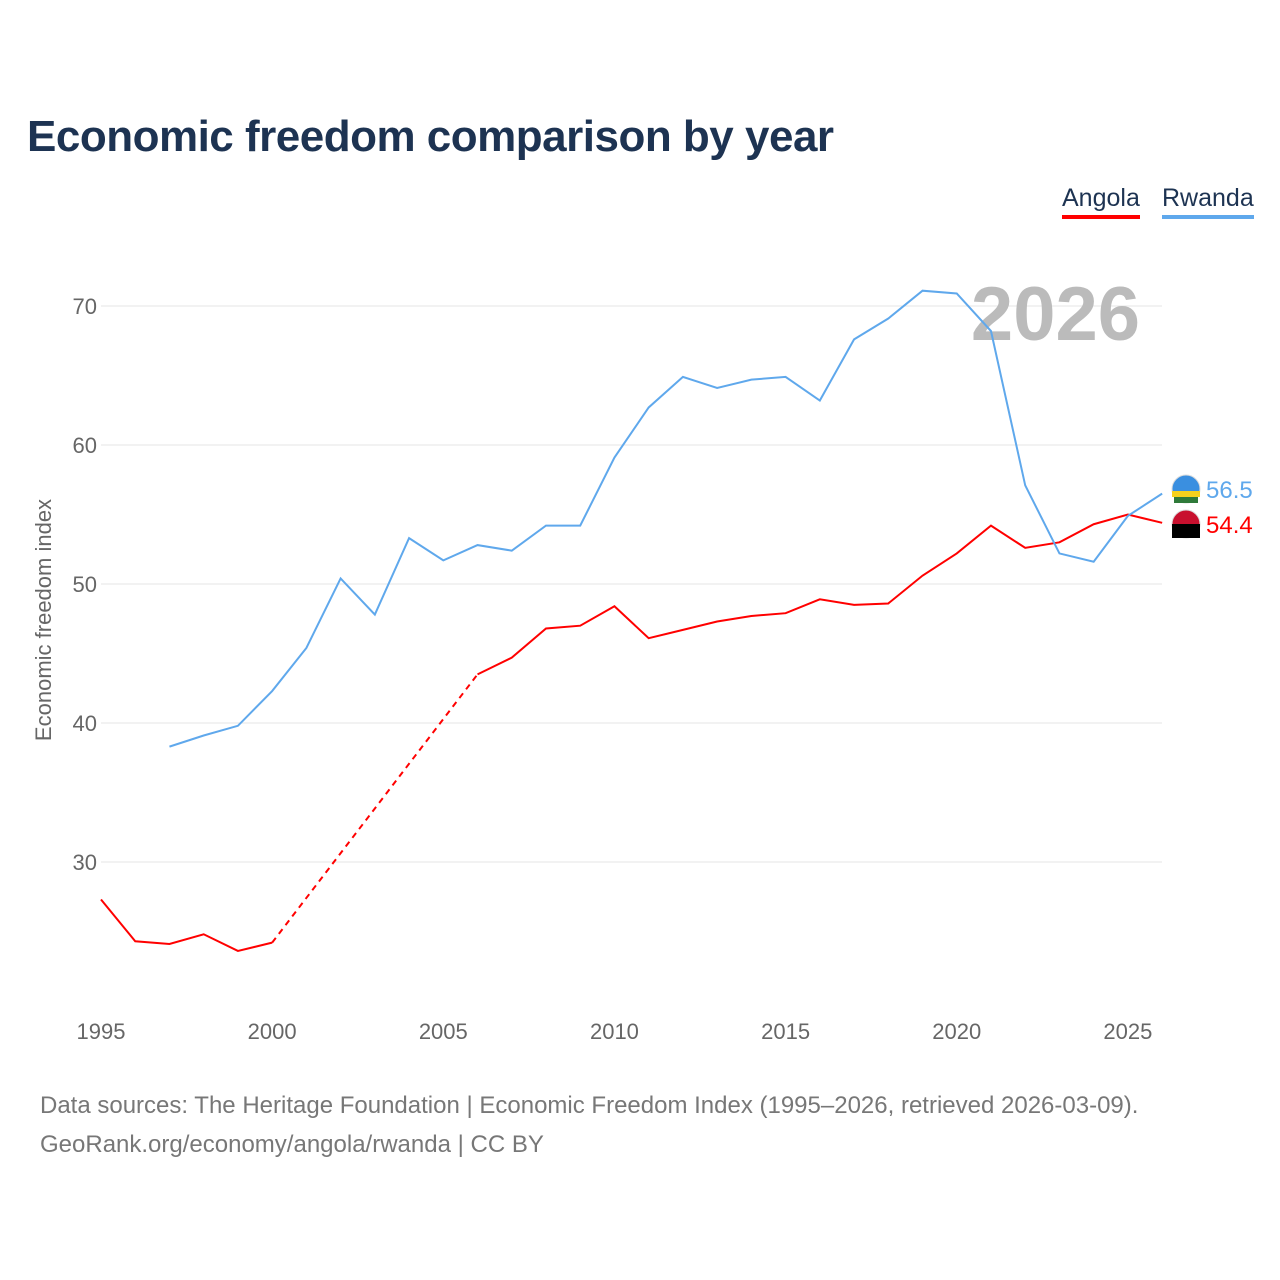  What do you see at coordinates (272, 1031) in the screenshot?
I see `x-tick-label: 2000` at bounding box center [272, 1031].